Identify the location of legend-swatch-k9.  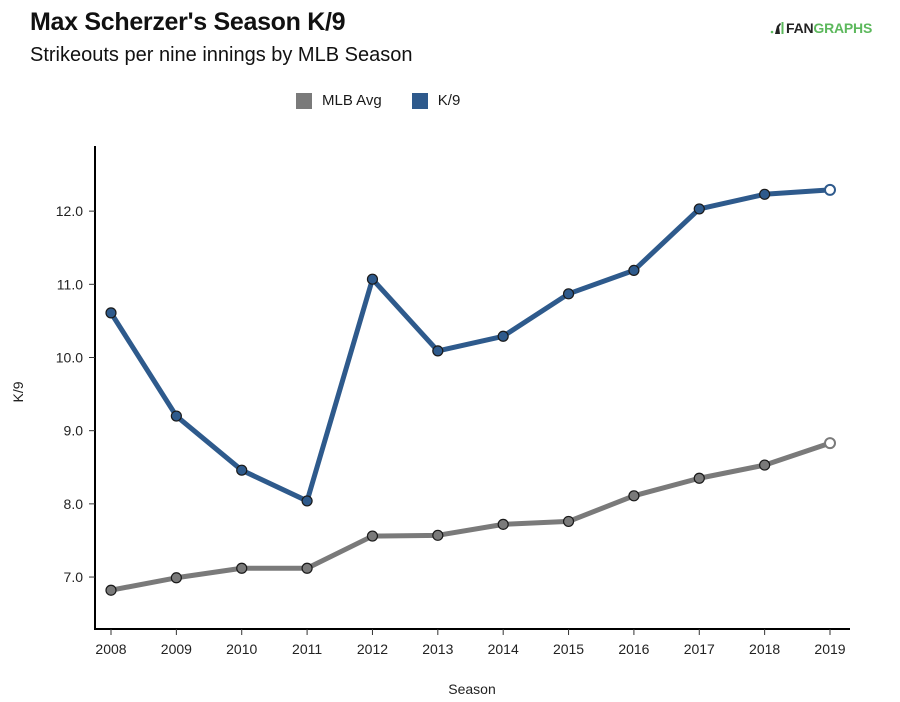
(419, 100).